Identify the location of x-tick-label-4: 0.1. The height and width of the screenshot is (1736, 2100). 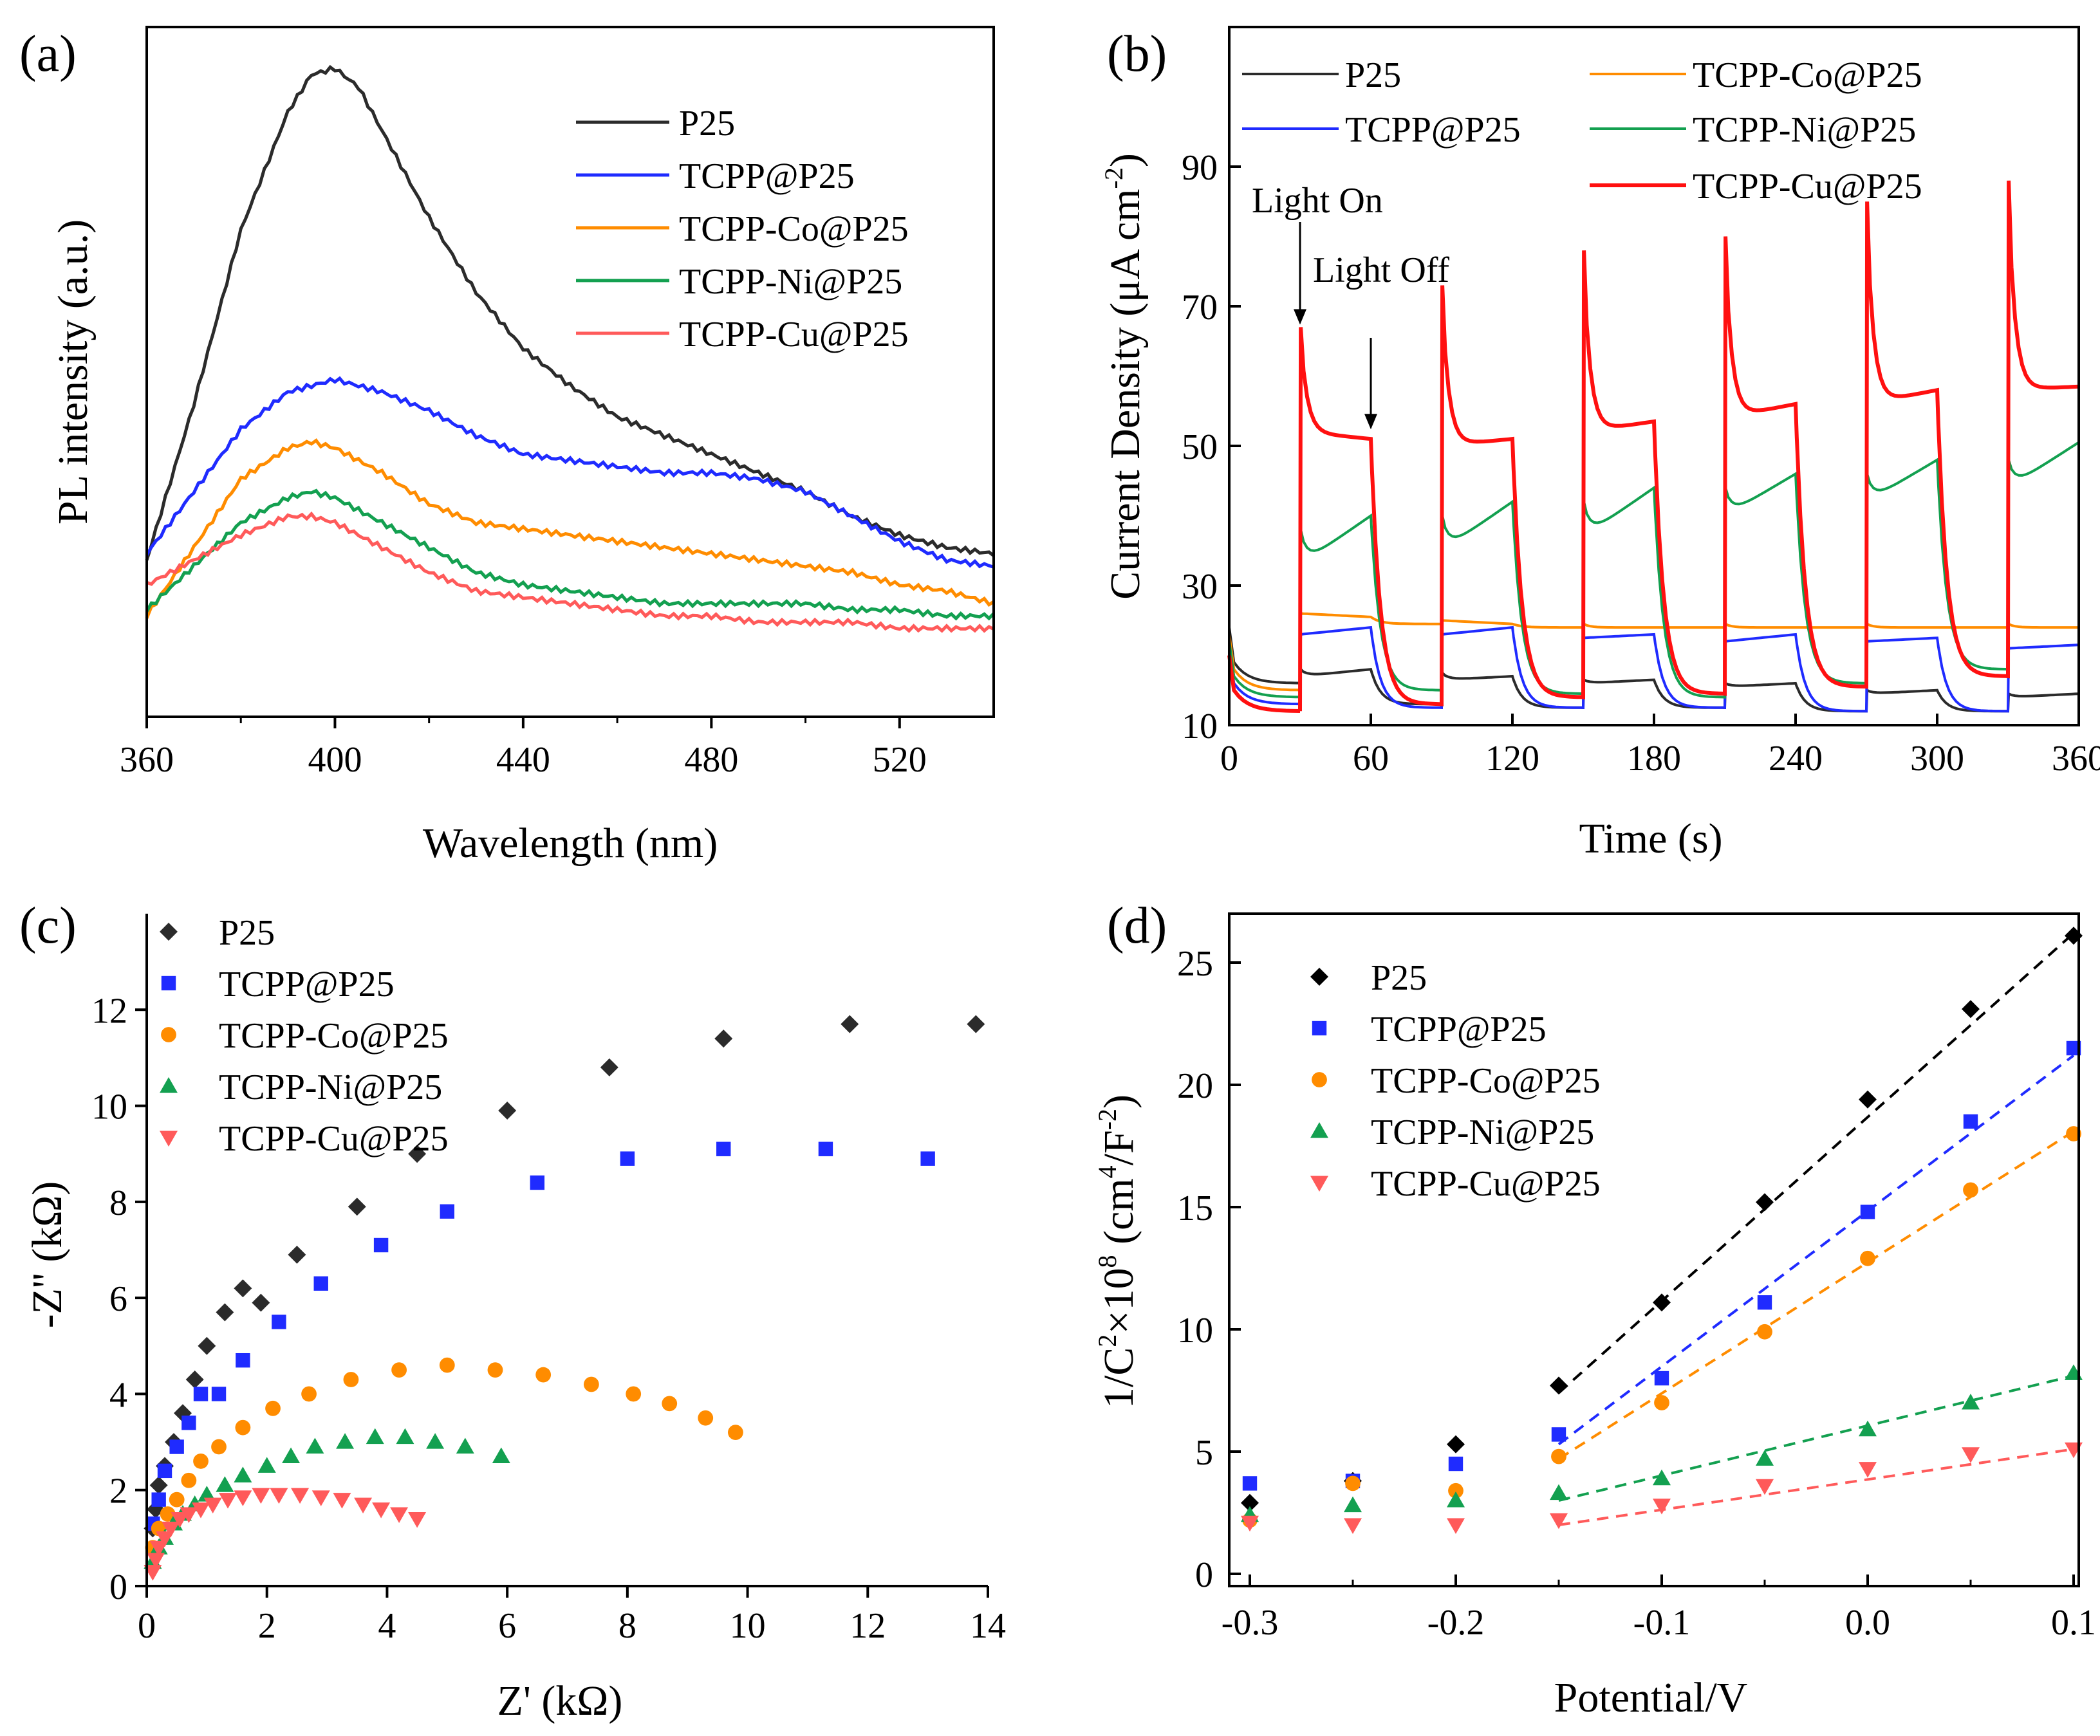
(2073, 1623).